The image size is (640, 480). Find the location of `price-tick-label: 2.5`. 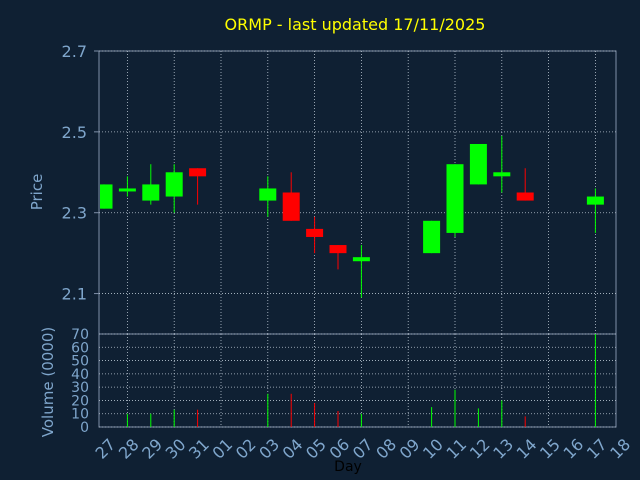

price-tick-label: 2.5 is located at coordinates (74, 132).